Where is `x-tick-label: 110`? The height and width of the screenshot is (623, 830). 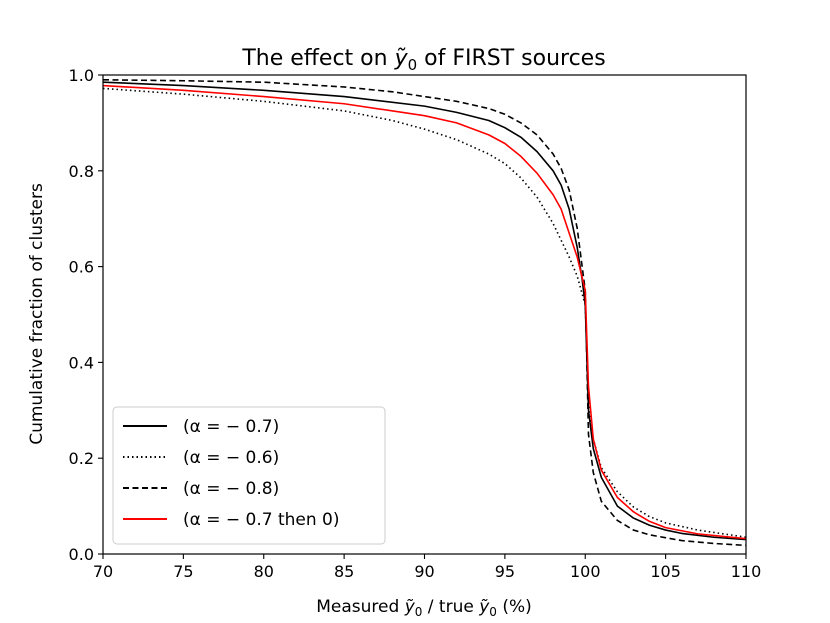
x-tick-label: 110 is located at coordinates (746, 571).